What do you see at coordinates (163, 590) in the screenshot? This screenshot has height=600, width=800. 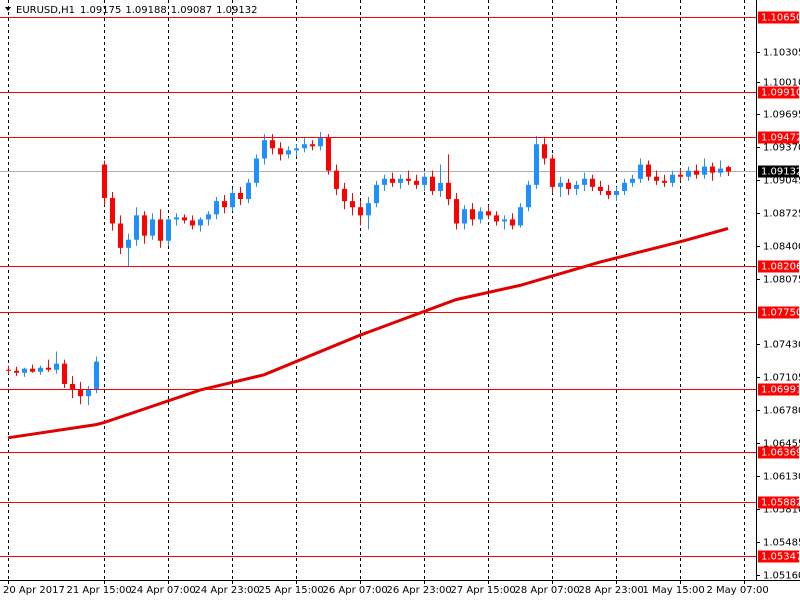 I see `x-tick-label: 24 Apr 07:00` at bounding box center [163, 590].